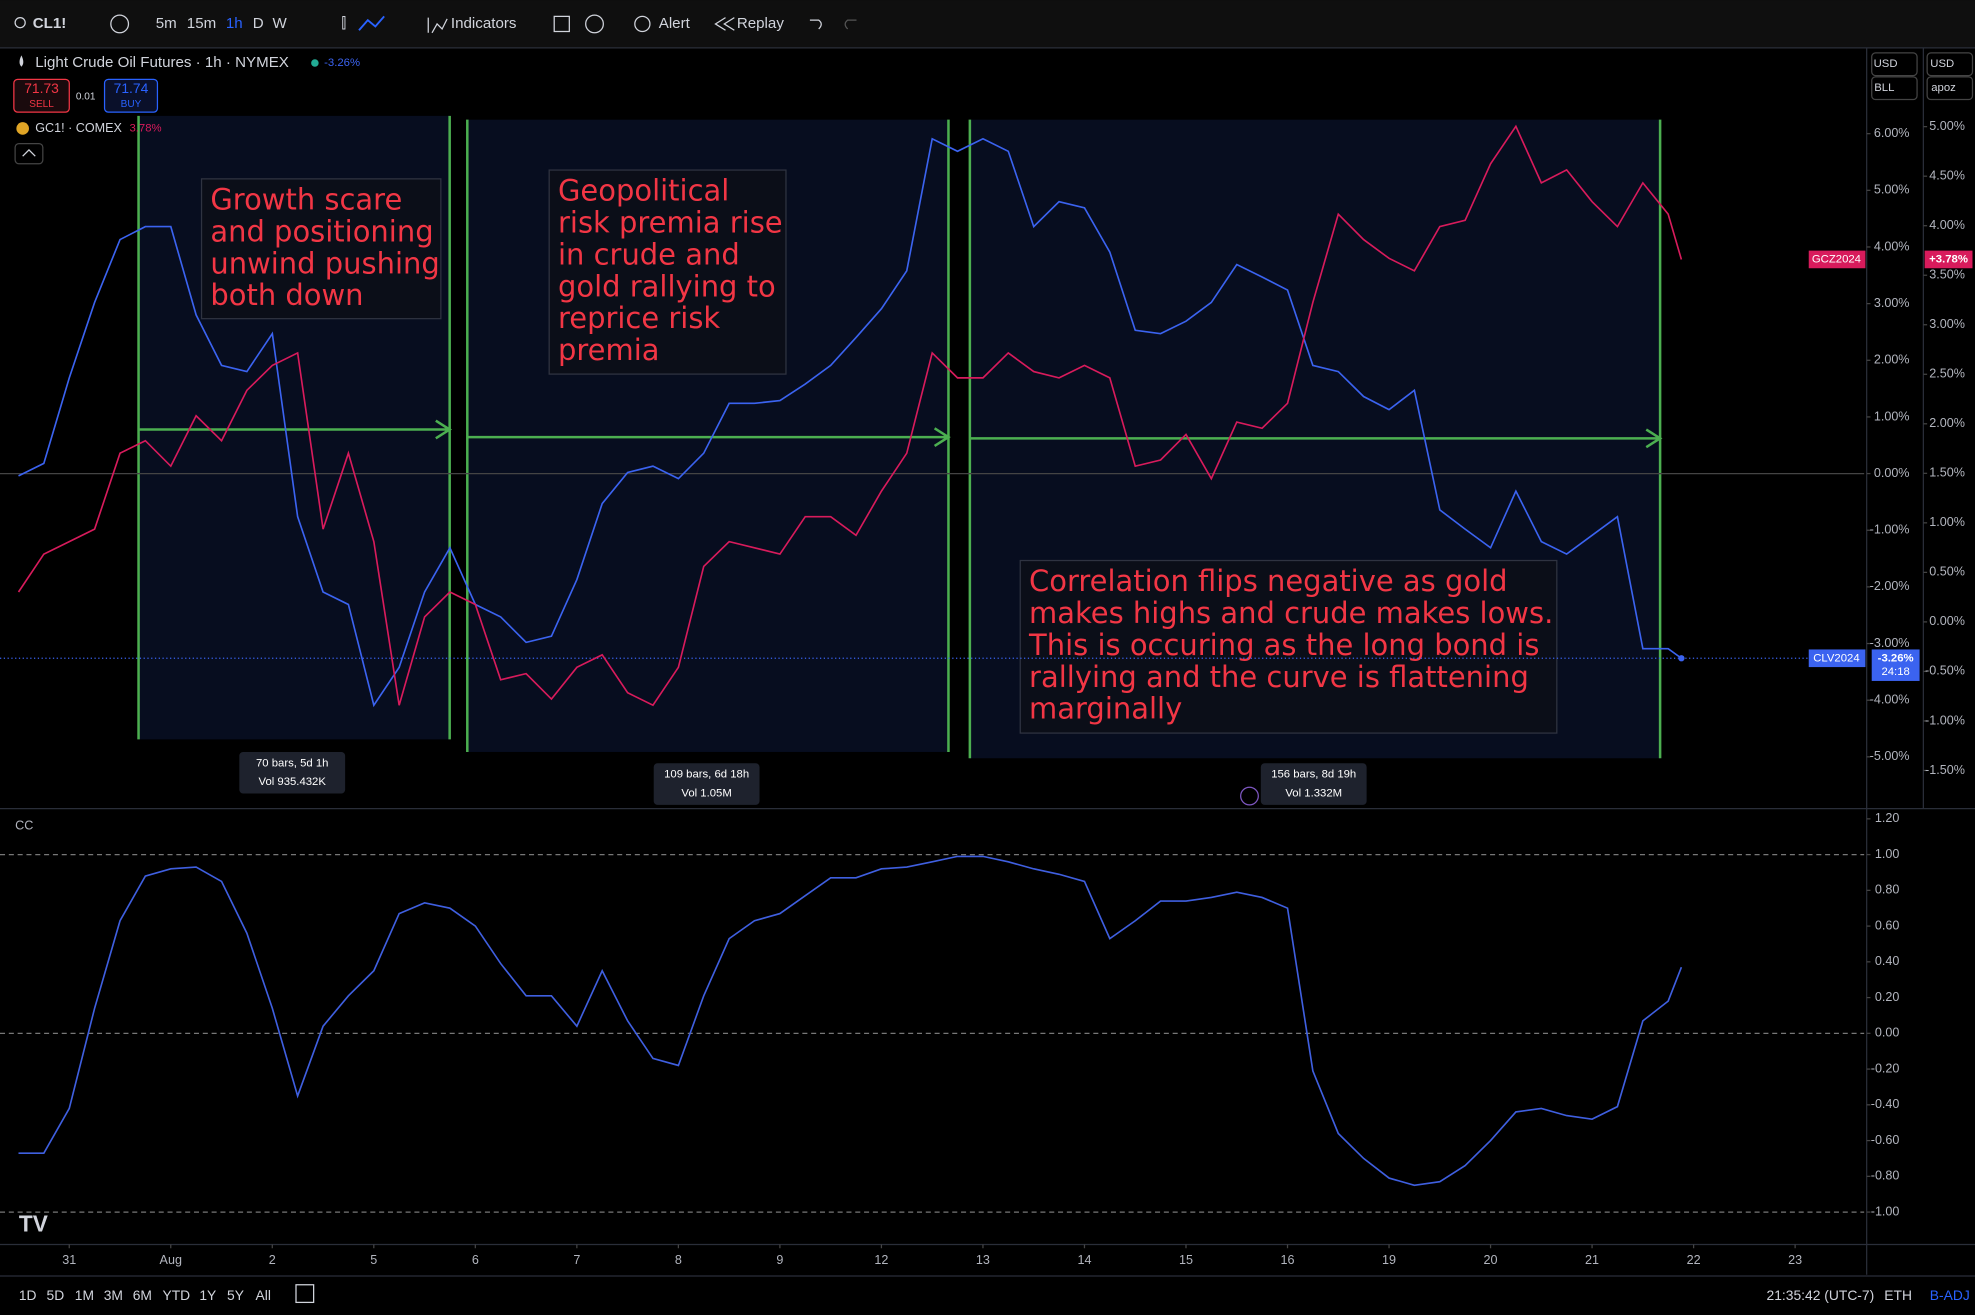 Image resolution: width=1975 pixels, height=1315 pixels. I want to click on line-type-icon, so click(371, 23).